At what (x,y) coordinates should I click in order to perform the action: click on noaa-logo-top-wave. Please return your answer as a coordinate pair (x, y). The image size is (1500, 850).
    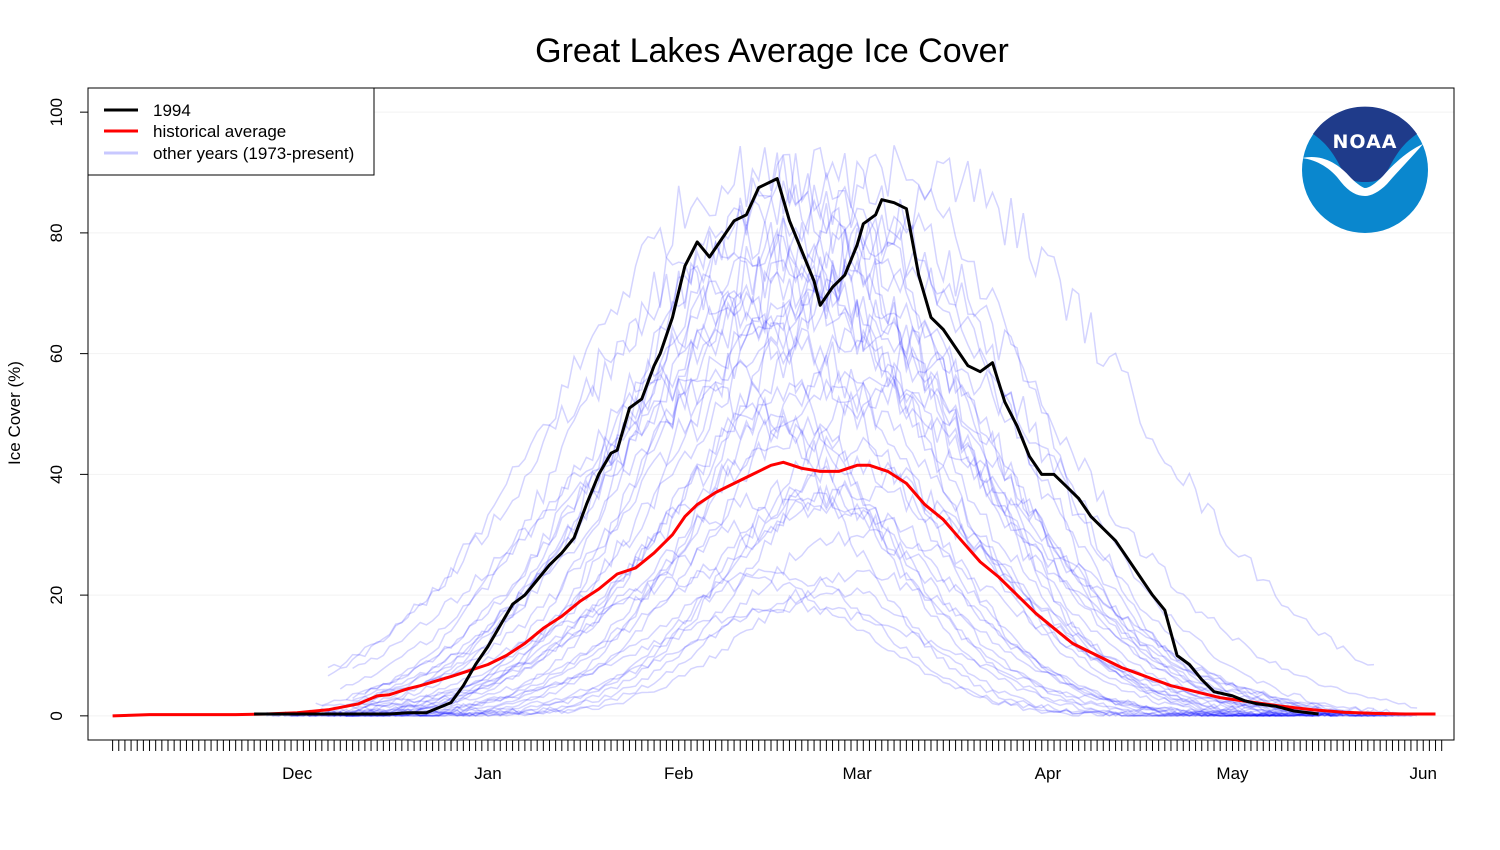
    Looking at the image, I should click on (1365, 144).